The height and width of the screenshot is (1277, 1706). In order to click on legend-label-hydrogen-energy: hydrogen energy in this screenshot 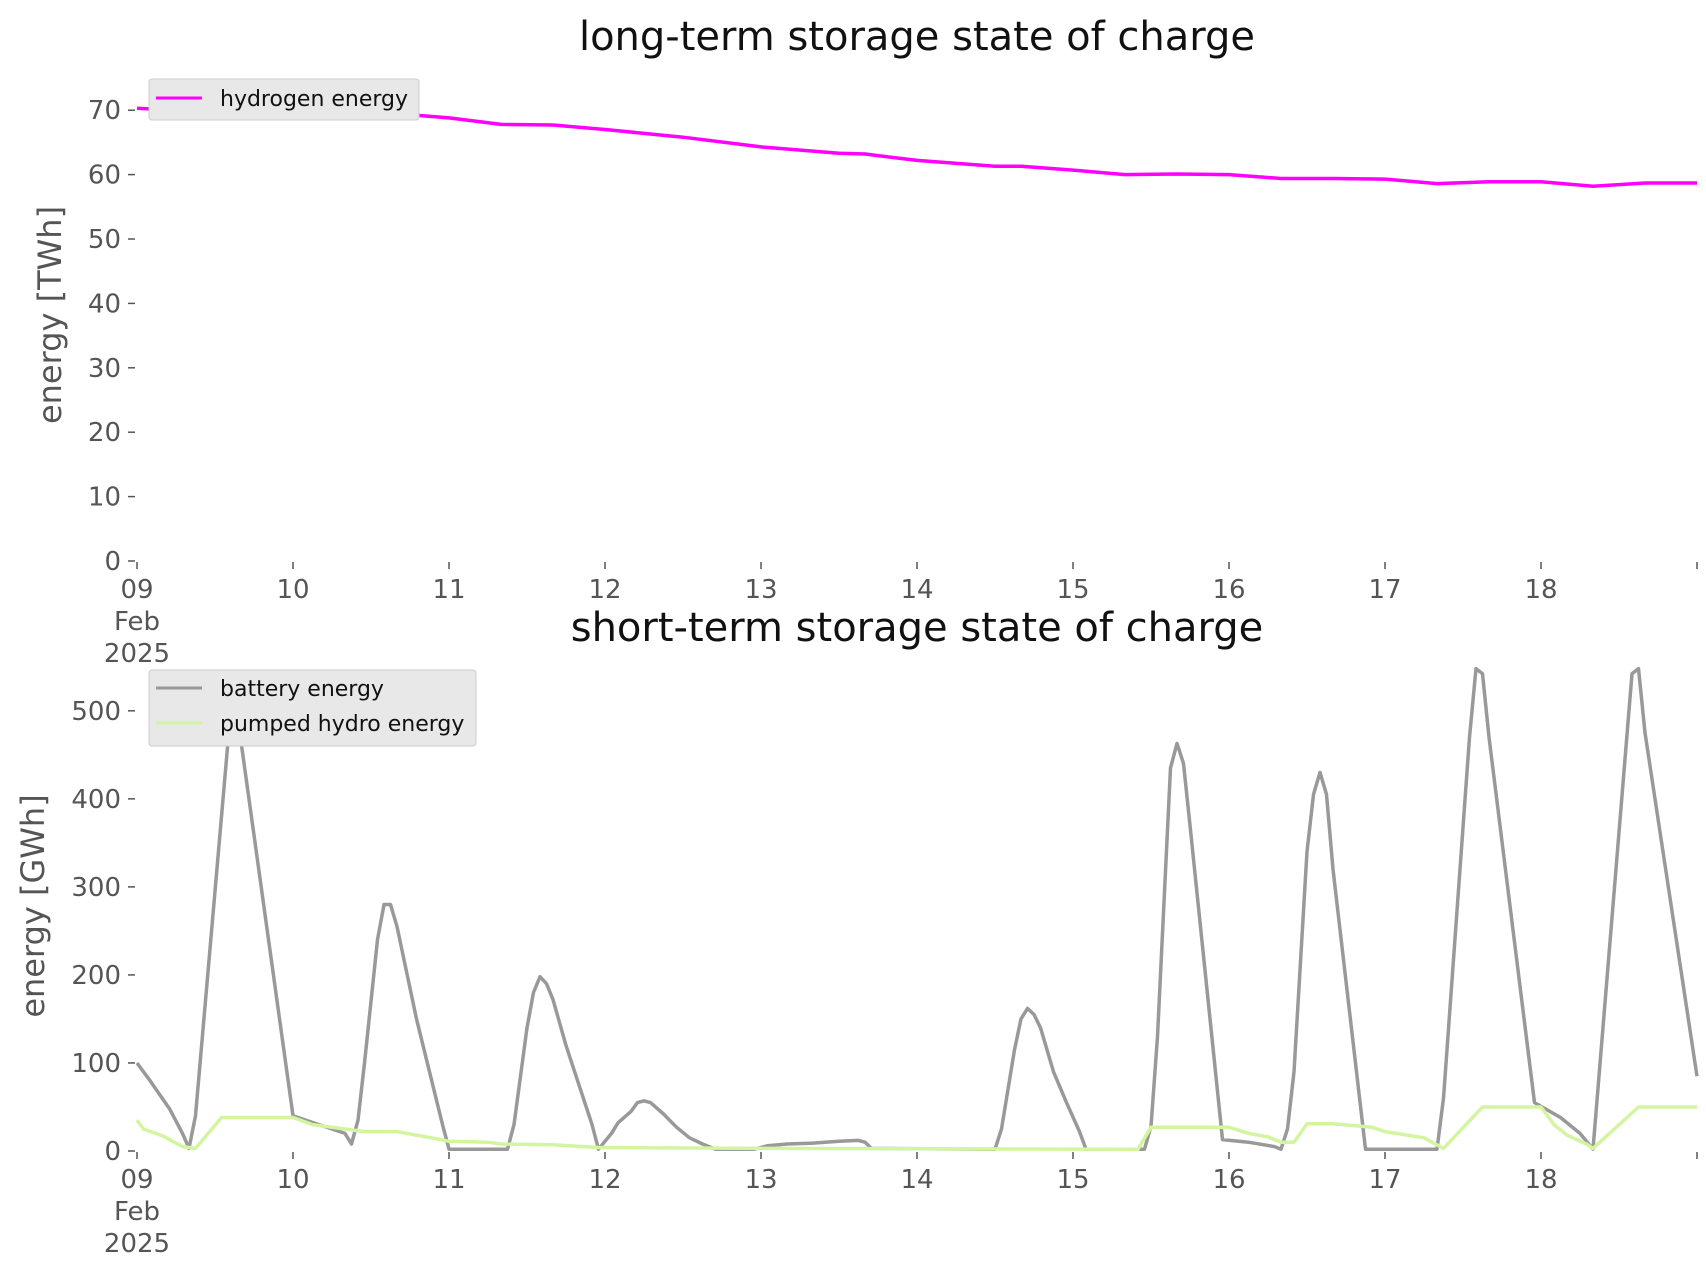, I will do `click(314, 99)`.